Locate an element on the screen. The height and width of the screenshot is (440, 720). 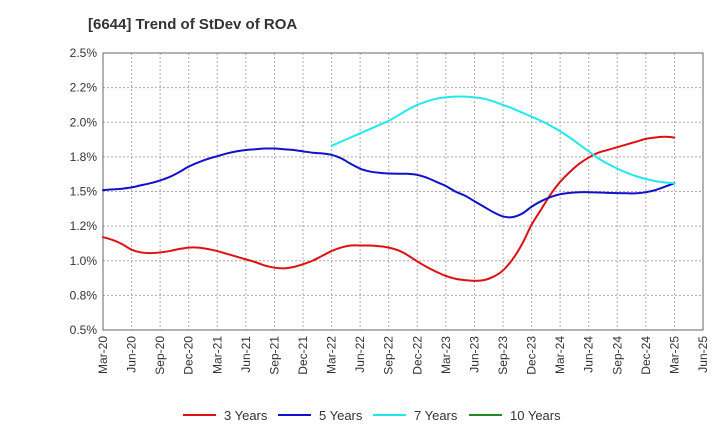
series-line-5-years is located at coordinates (389, 183).